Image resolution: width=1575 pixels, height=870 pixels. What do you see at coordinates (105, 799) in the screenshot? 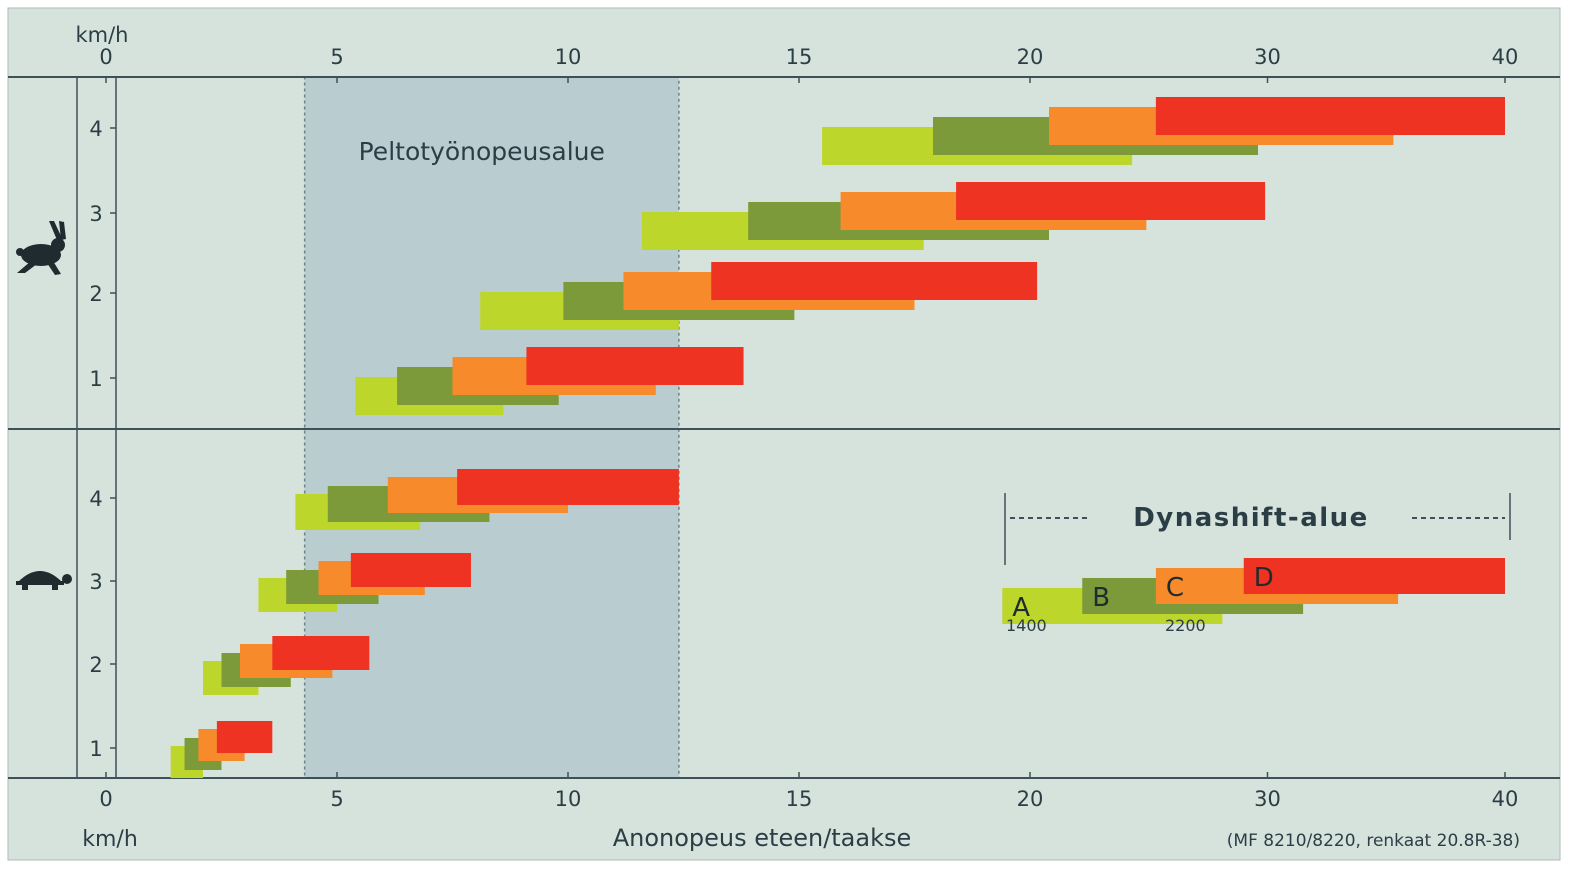
I see `x-tick-label-bottom: 0` at bounding box center [105, 799].